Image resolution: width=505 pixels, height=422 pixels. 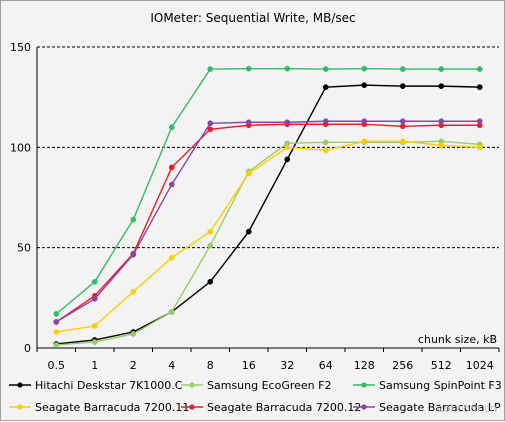 I want to click on x-tick-label: 16, so click(x=249, y=365).